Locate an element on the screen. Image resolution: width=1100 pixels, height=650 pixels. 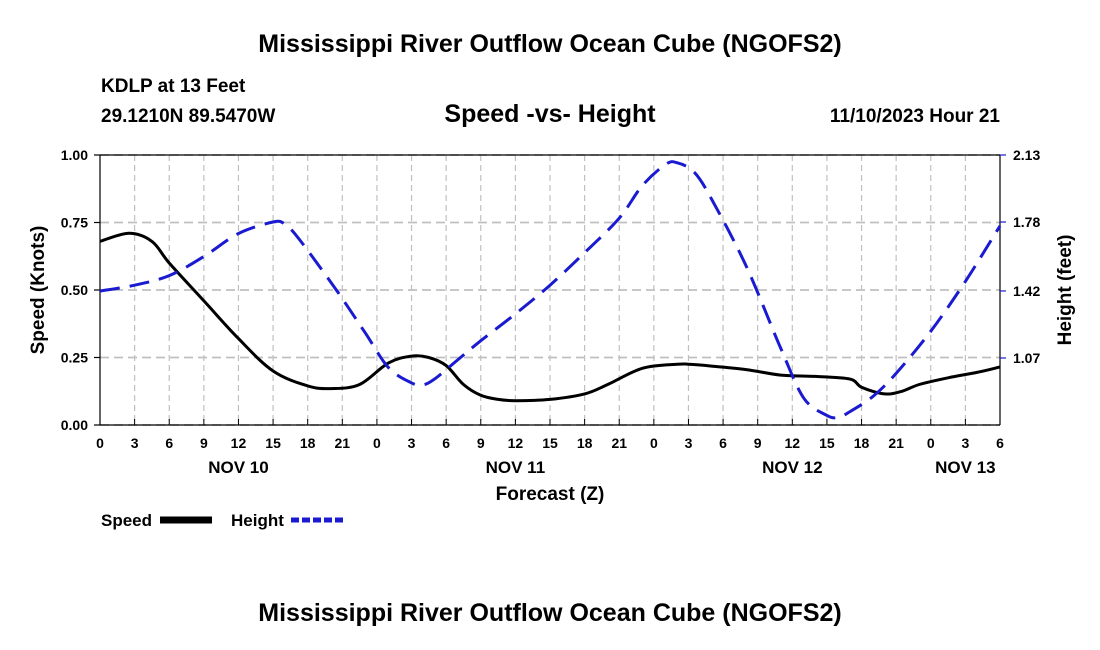
y-axis-label-left: Speed (Knots) is located at coordinates (38, 290).